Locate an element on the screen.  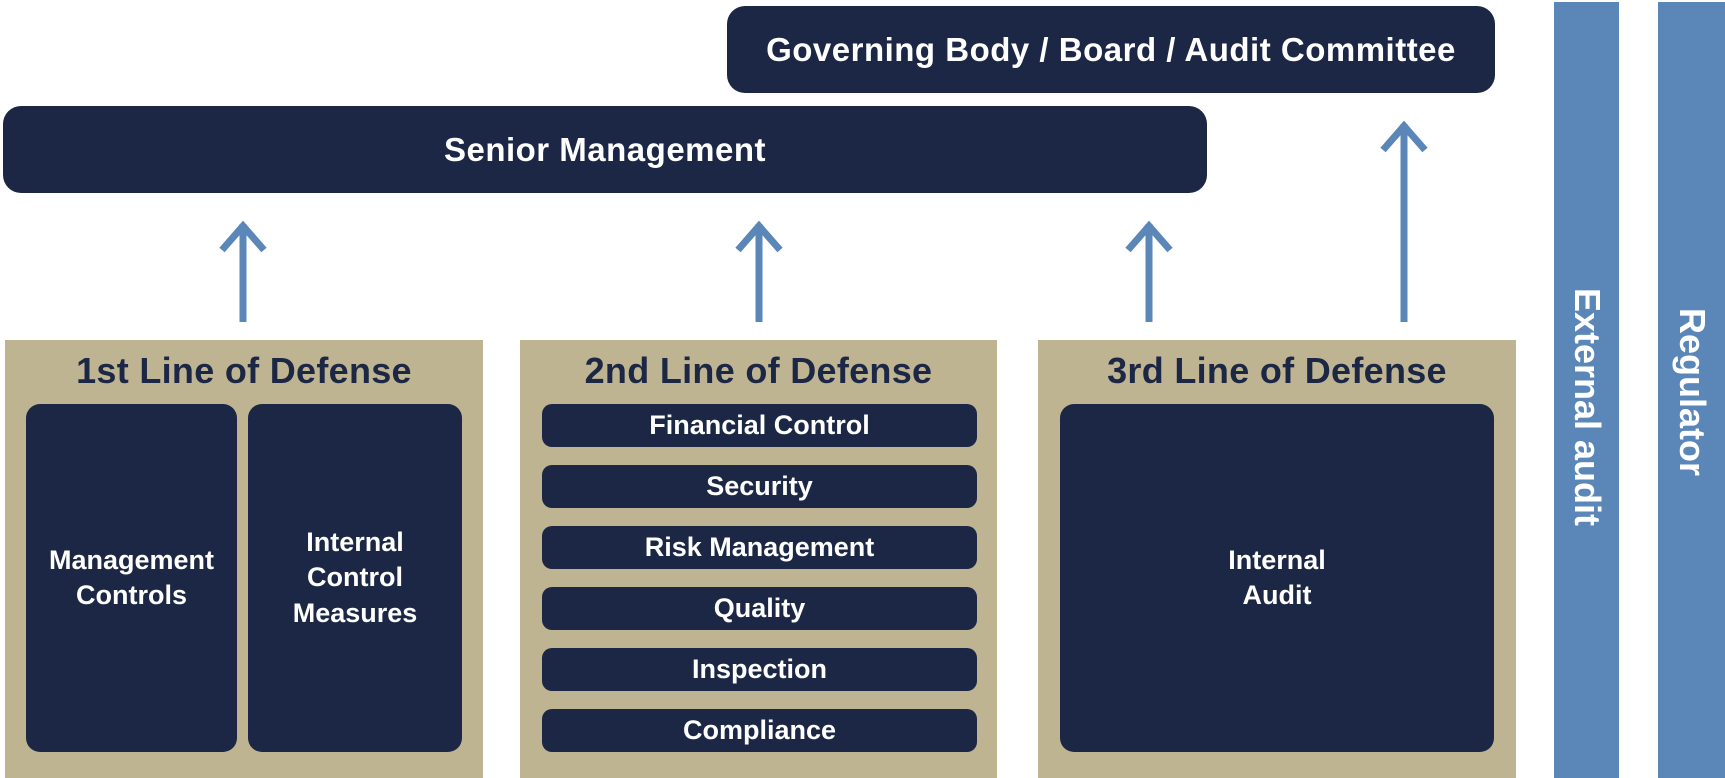
governing-body-box: Governing Body / Board / Audit Committee is located at coordinates (1111, 49).